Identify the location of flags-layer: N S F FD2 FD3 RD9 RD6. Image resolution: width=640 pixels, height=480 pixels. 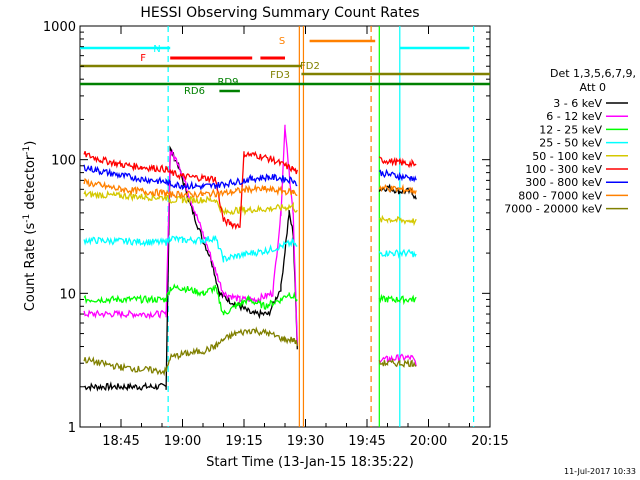
(285, 66).